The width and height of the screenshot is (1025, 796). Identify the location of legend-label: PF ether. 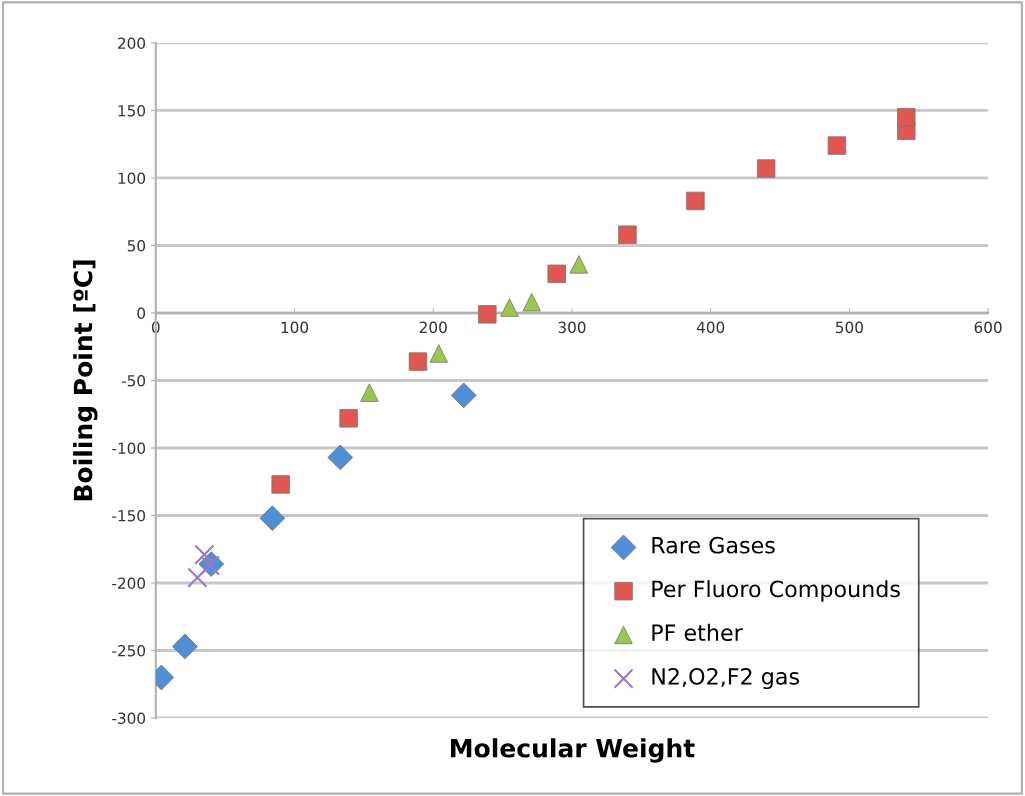
(697, 632).